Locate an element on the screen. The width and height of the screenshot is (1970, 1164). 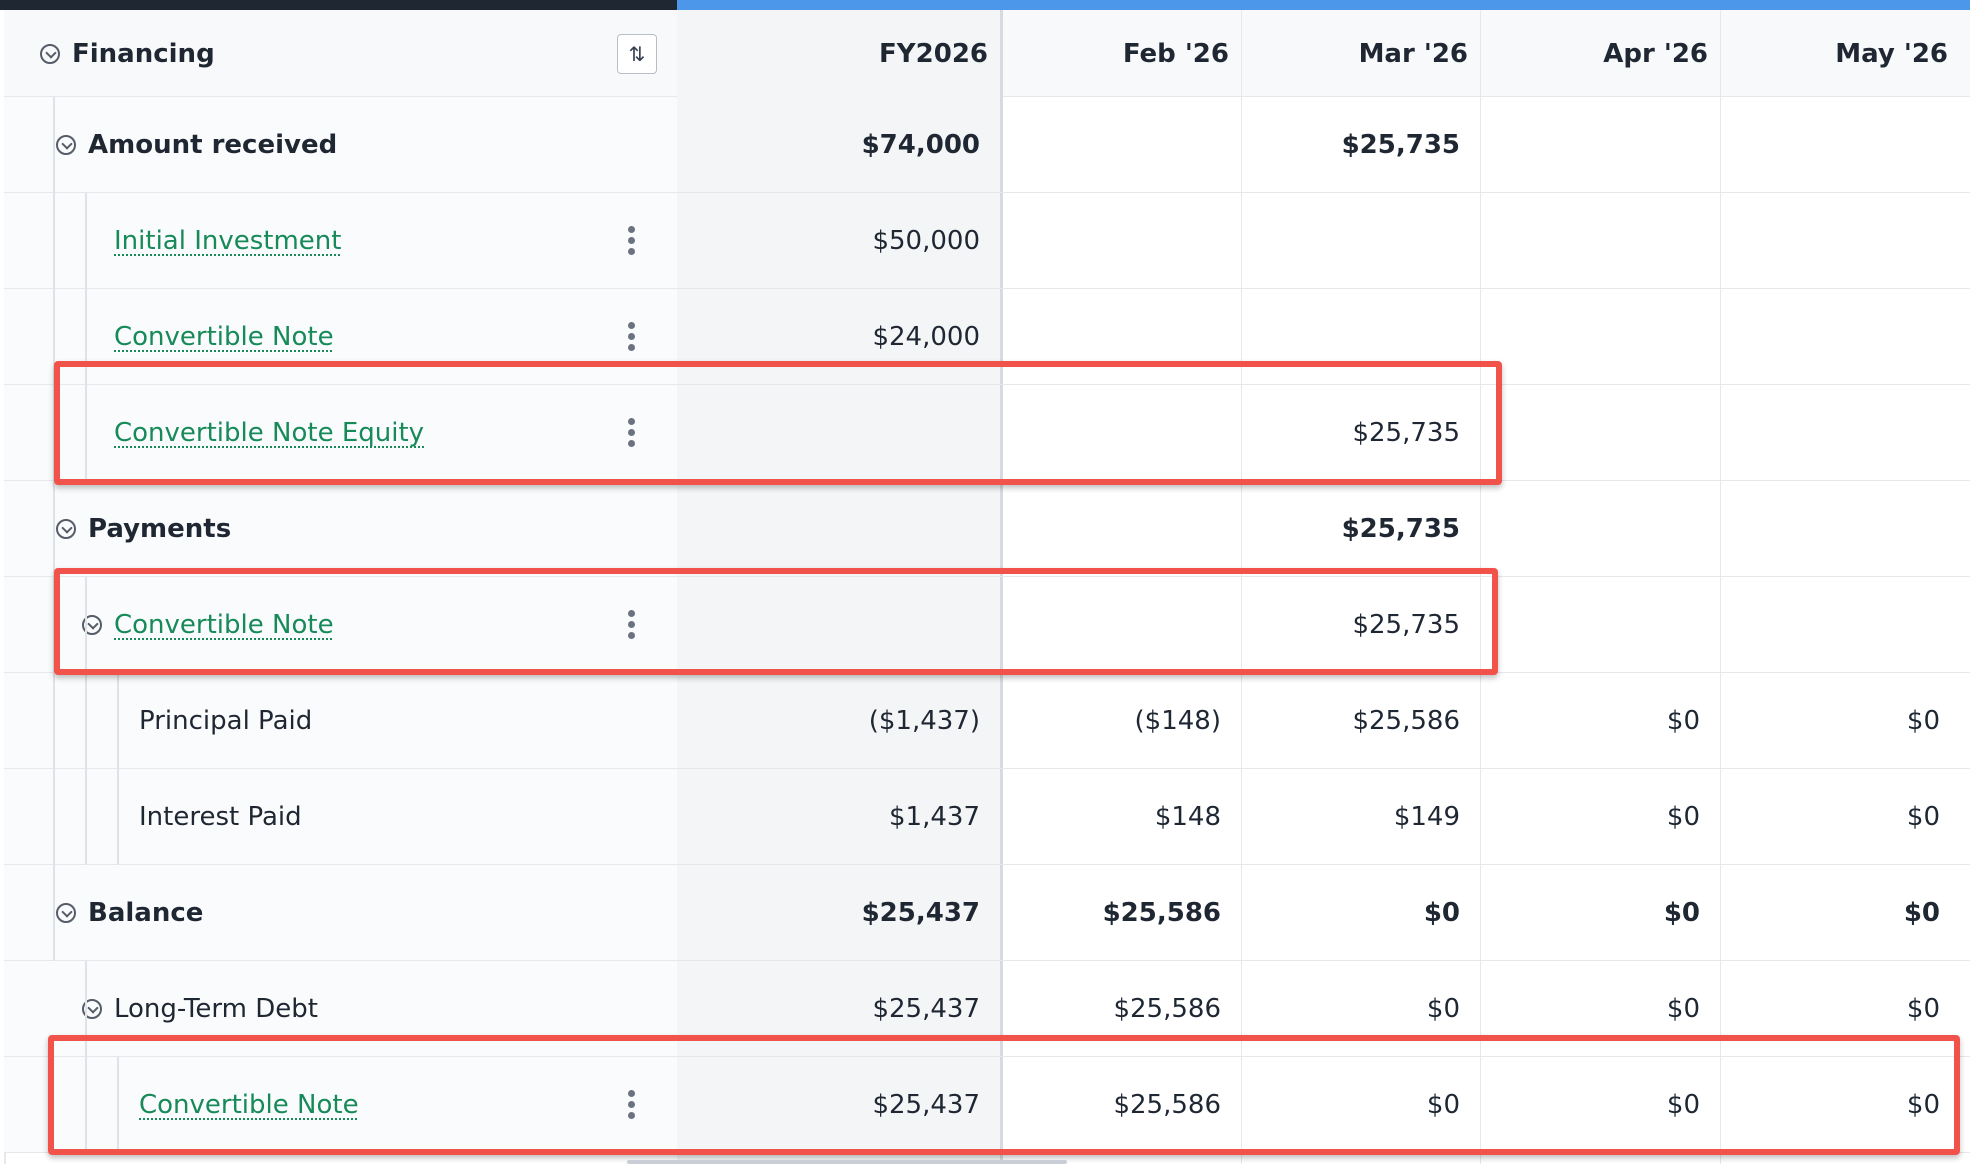
column-header-feb26: Feb '26 is located at coordinates (1175, 53).